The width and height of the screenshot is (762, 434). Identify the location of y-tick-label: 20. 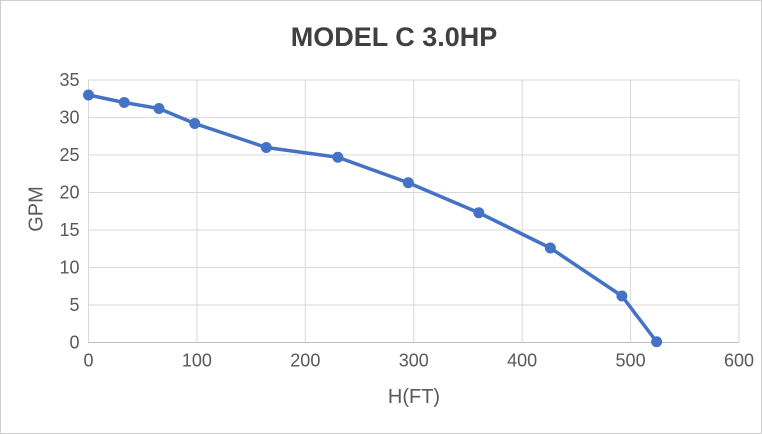
(69, 193).